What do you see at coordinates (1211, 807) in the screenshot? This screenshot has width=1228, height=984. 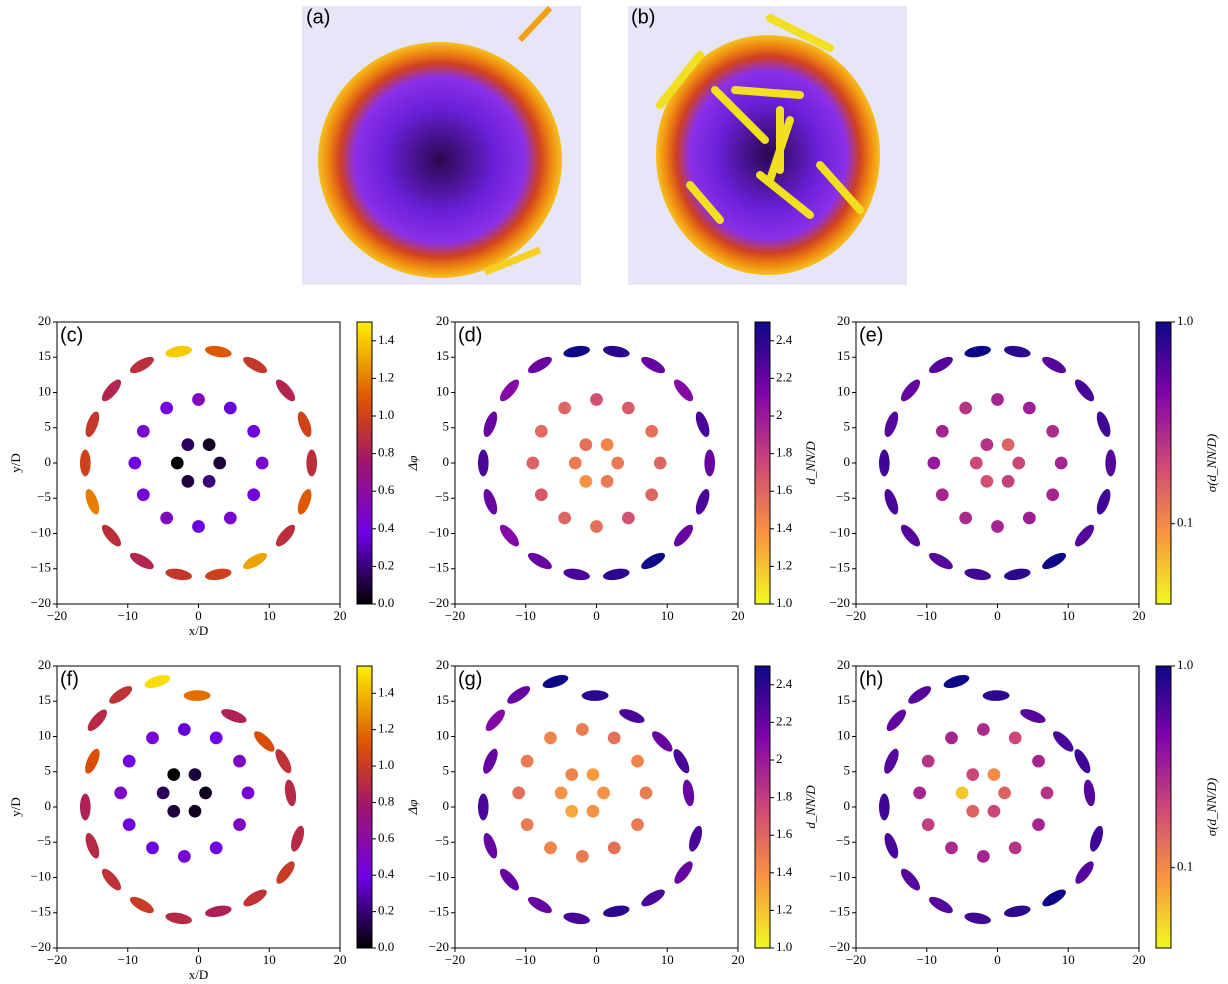 I see `colorbar-label: σ(d_NN/D)` at bounding box center [1211, 807].